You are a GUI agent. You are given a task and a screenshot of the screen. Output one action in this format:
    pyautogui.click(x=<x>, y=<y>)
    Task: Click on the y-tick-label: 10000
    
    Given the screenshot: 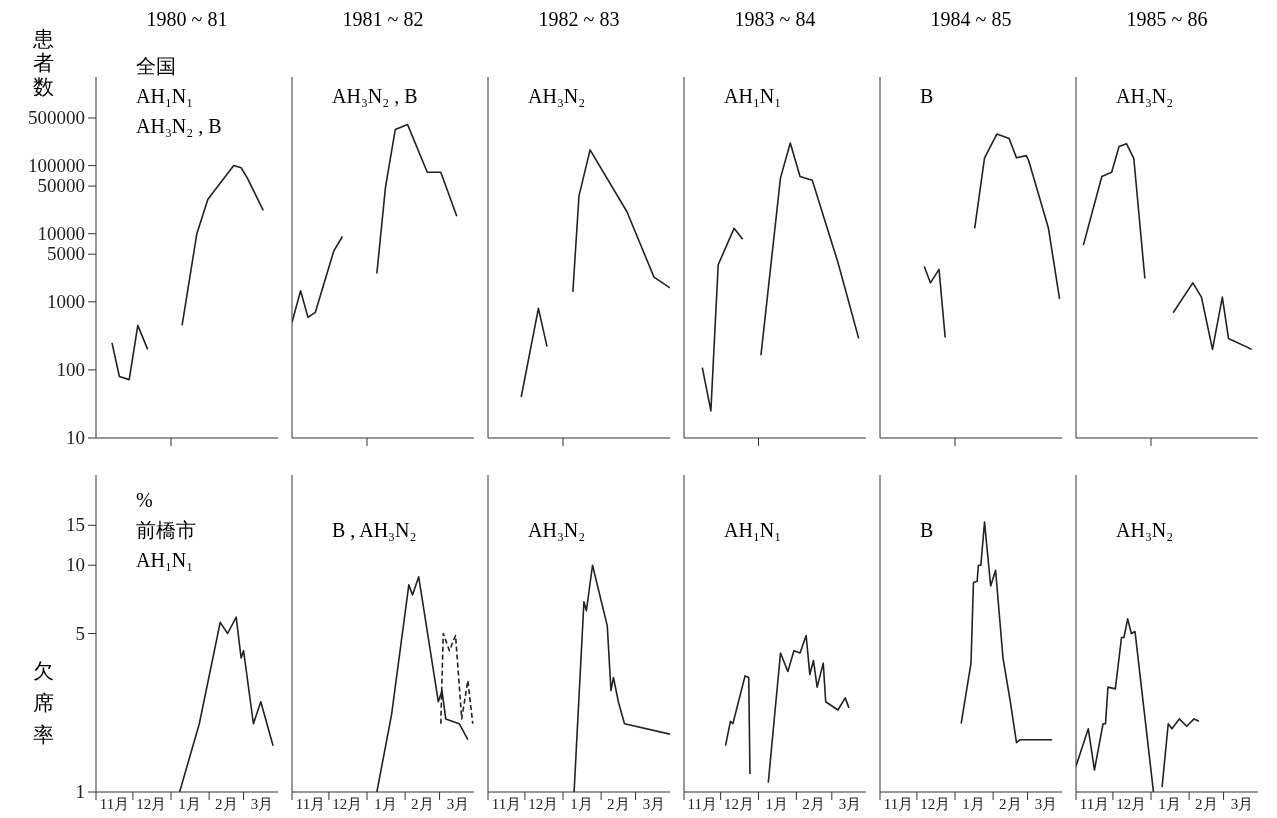 What is the action you would take?
    pyautogui.click(x=61, y=233)
    